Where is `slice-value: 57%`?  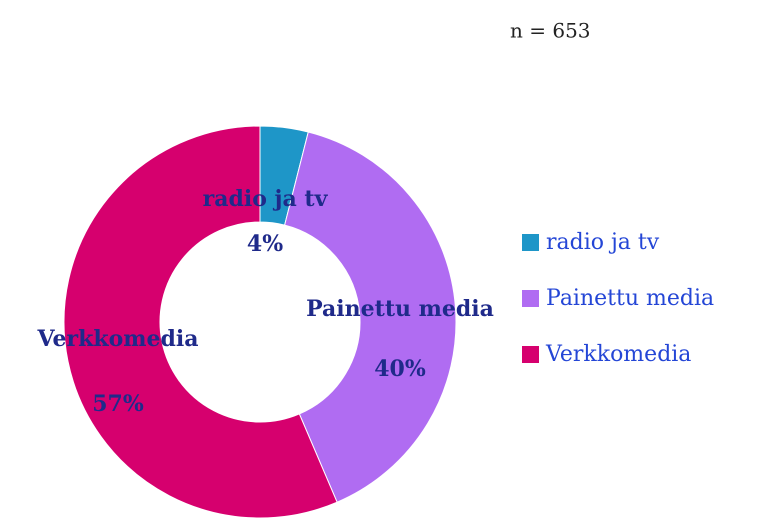
slice-value: 57% is located at coordinates (118, 404).